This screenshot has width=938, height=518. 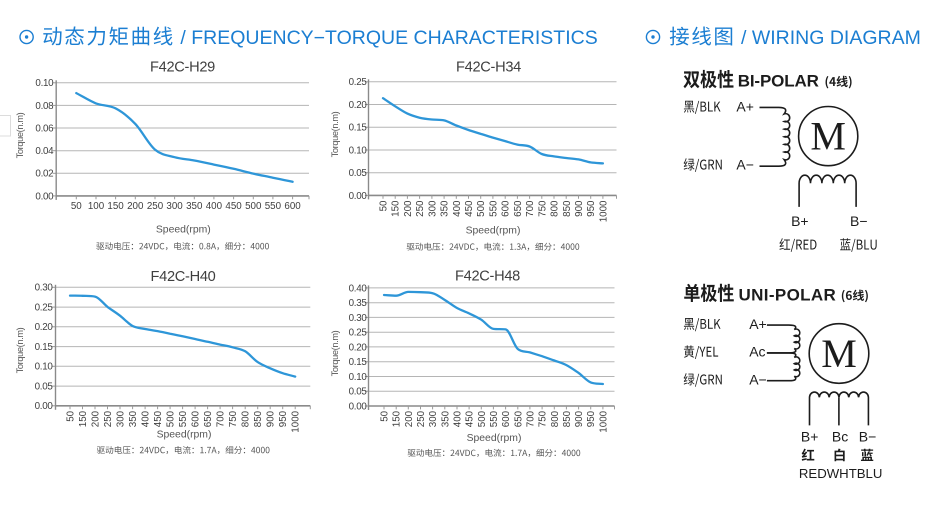 I want to click on svg-text: 0.04, so click(x=44, y=151).